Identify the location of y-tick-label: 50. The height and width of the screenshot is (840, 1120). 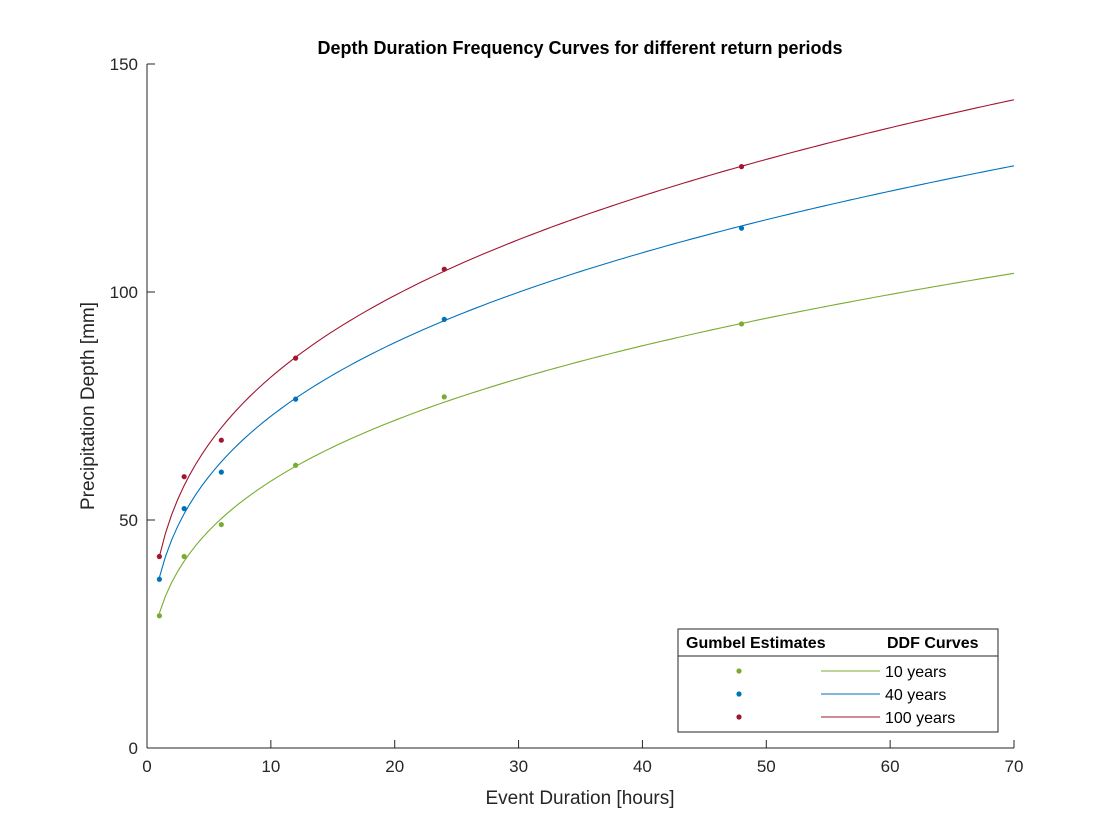
(128, 520).